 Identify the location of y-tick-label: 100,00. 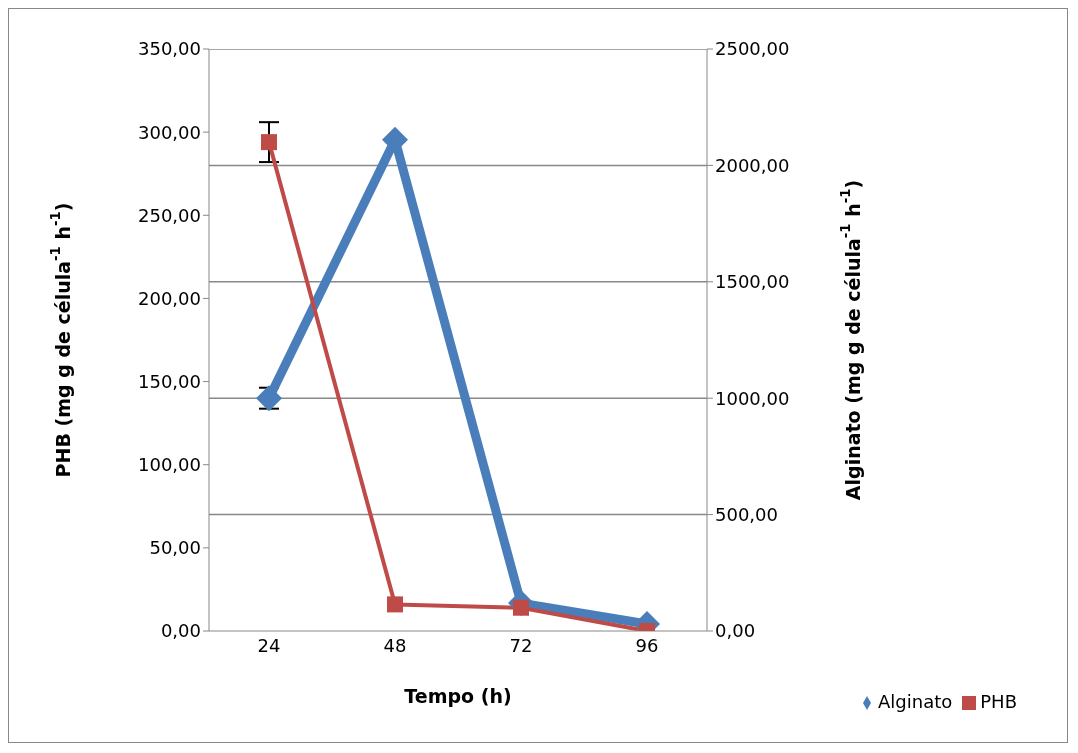
(169, 465).